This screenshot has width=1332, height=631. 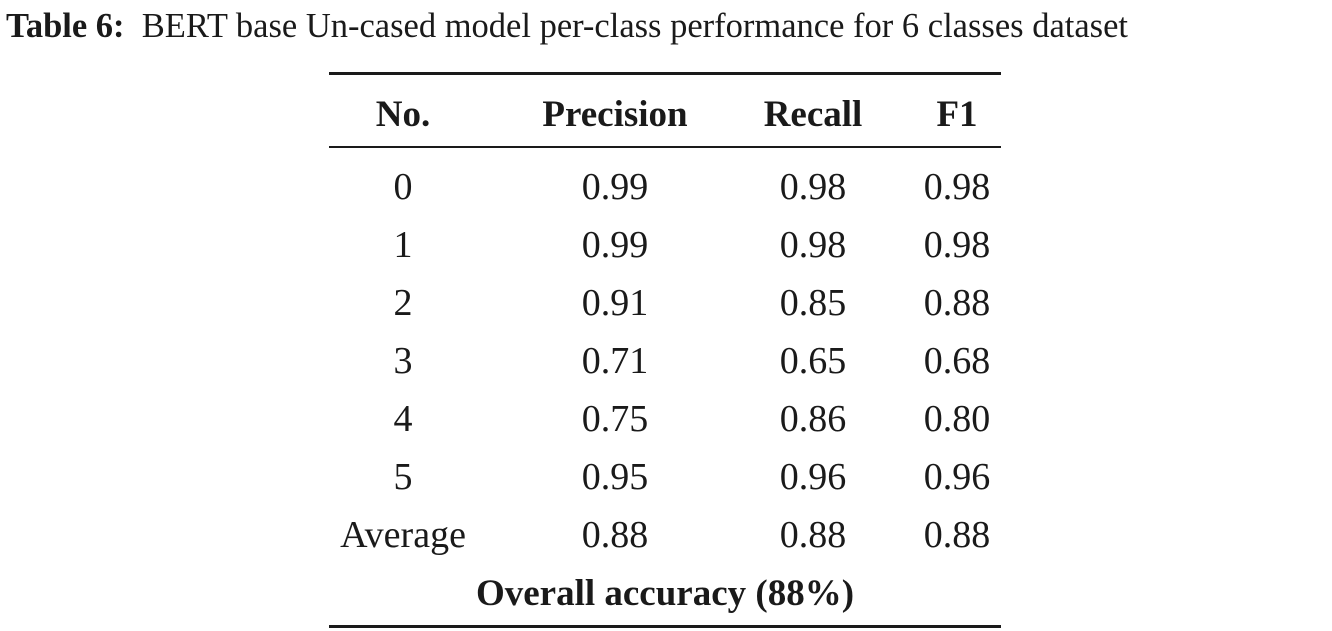 I want to click on recall-cell: 0.96, so click(x=813, y=477).